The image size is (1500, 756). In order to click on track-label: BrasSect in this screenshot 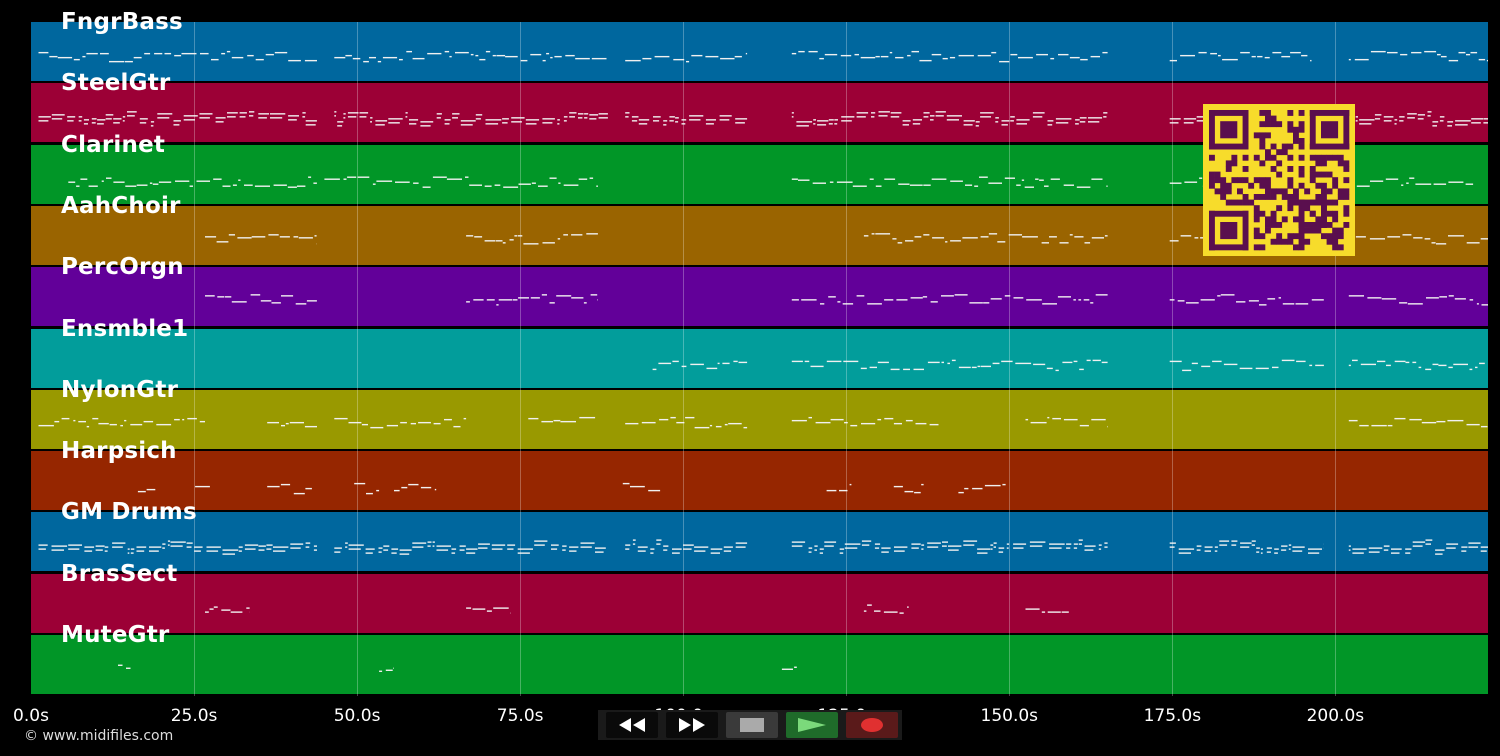, I will do `click(119, 573)`.